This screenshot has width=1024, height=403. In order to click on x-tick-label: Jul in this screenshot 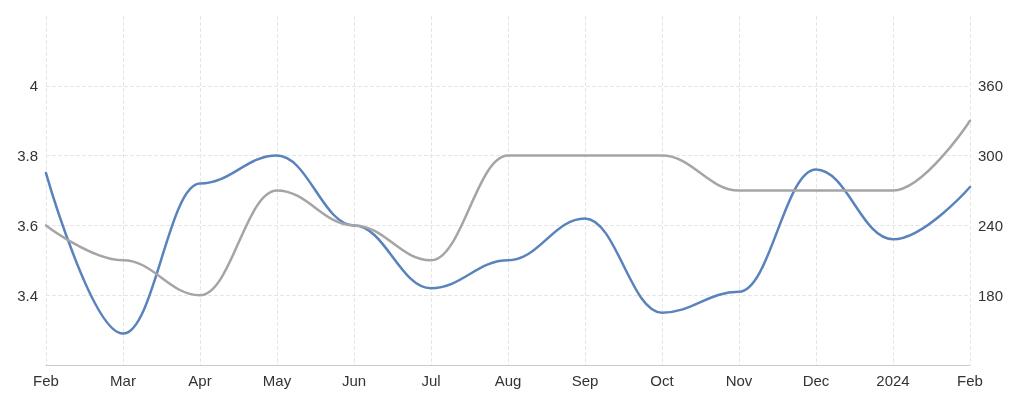, I will do `click(431, 380)`.